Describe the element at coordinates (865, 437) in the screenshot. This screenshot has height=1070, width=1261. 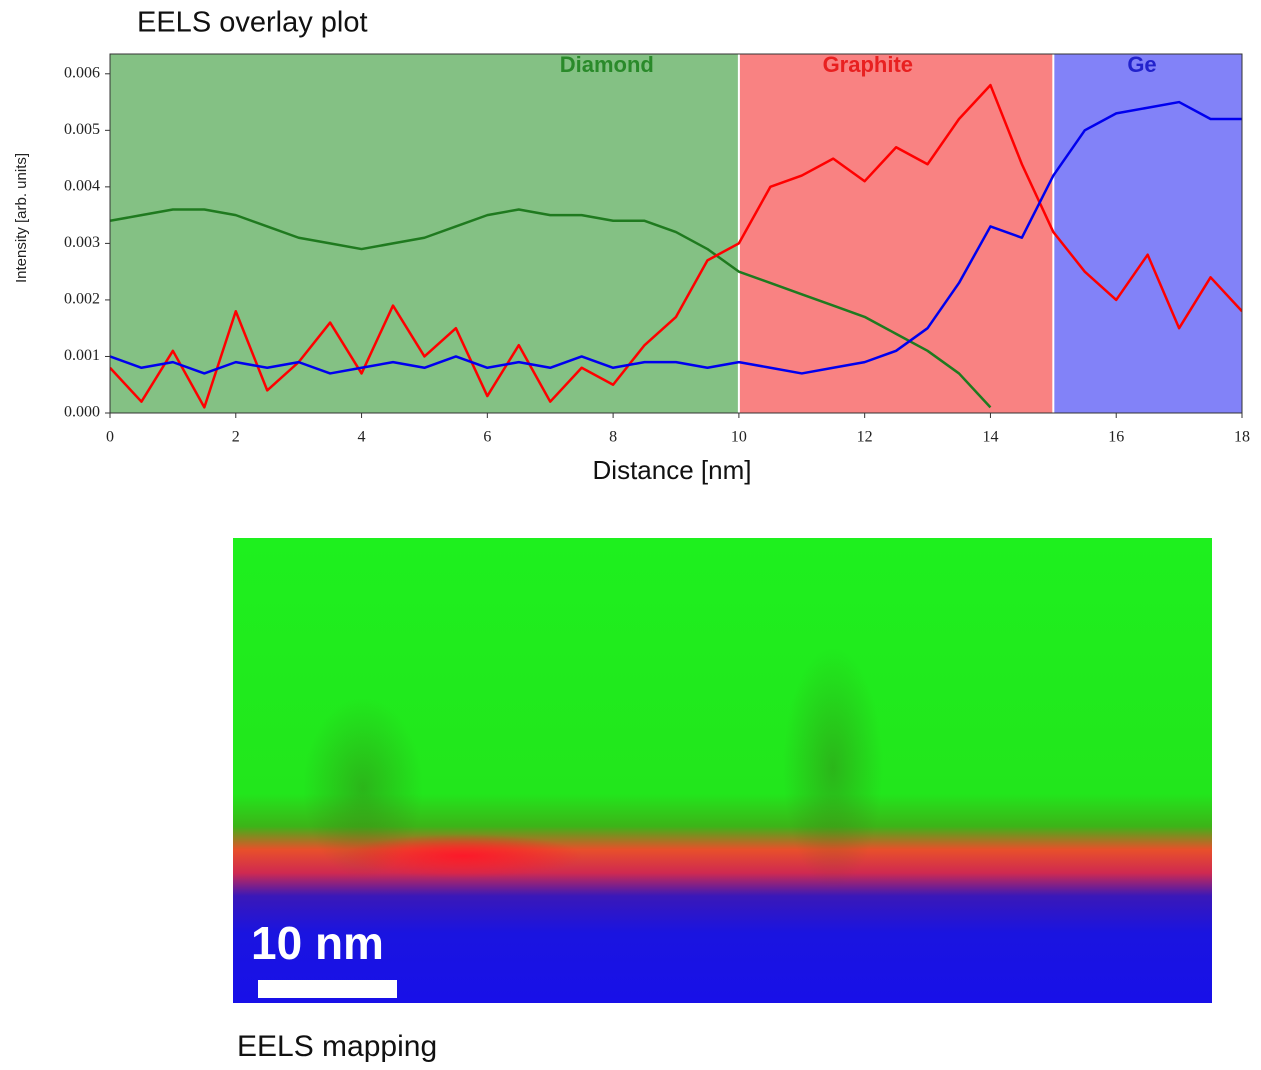
I see `x-tick-label: 12` at that location.